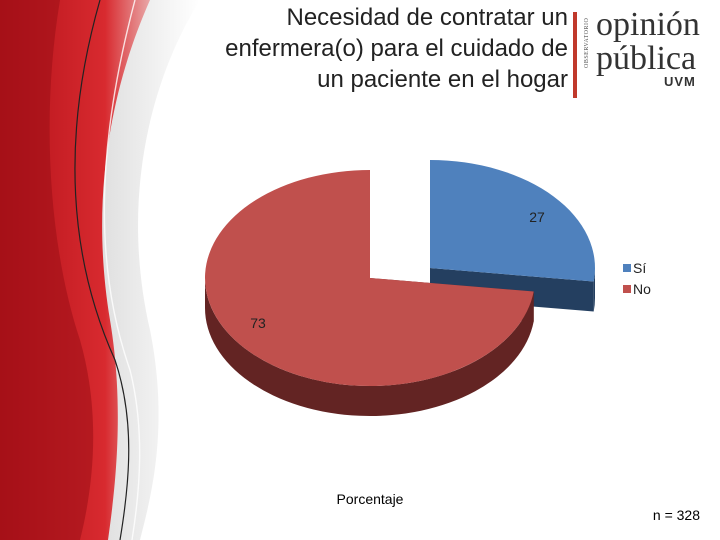  What do you see at coordinates (676, 515) in the screenshot?
I see `sample-size: n = 328` at bounding box center [676, 515].